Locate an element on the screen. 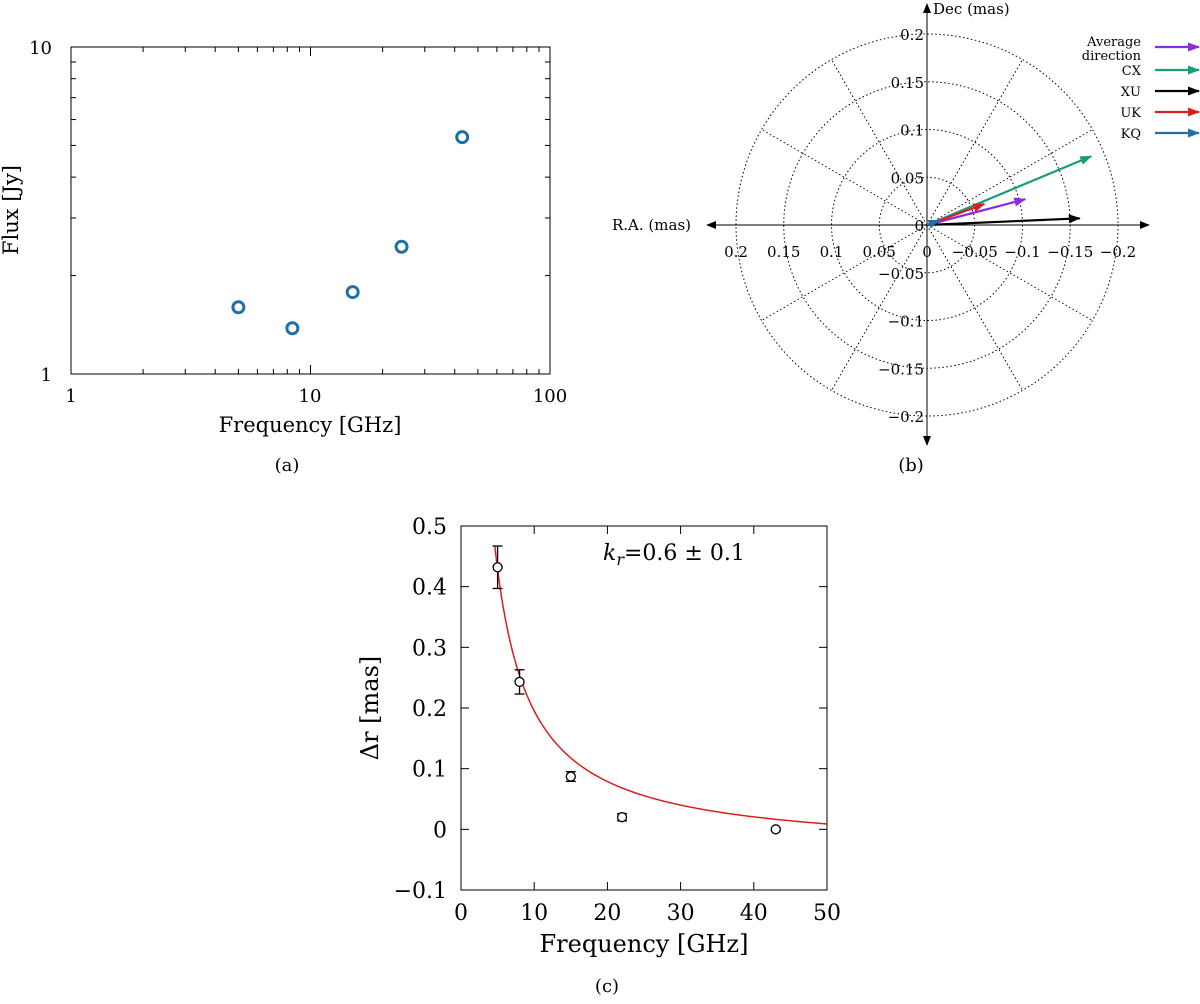 Image resolution: width=1200 pixels, height=1004 pixels. panel-a-ticks is located at coordinates (310, 210).